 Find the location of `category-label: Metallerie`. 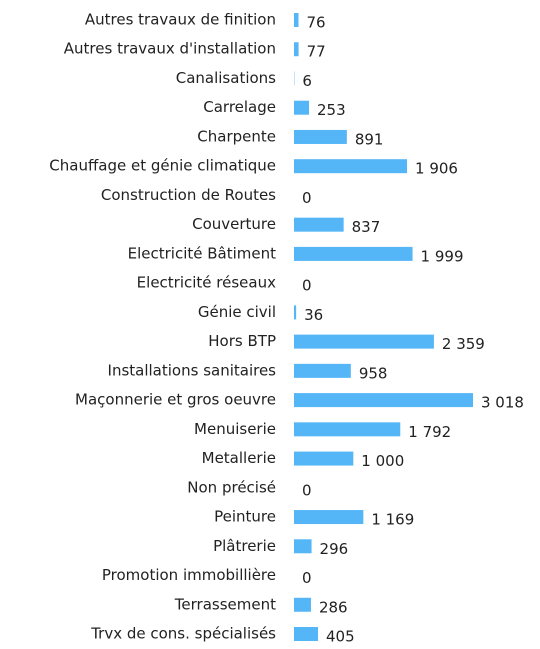

category-label: Metallerie is located at coordinates (239, 458).